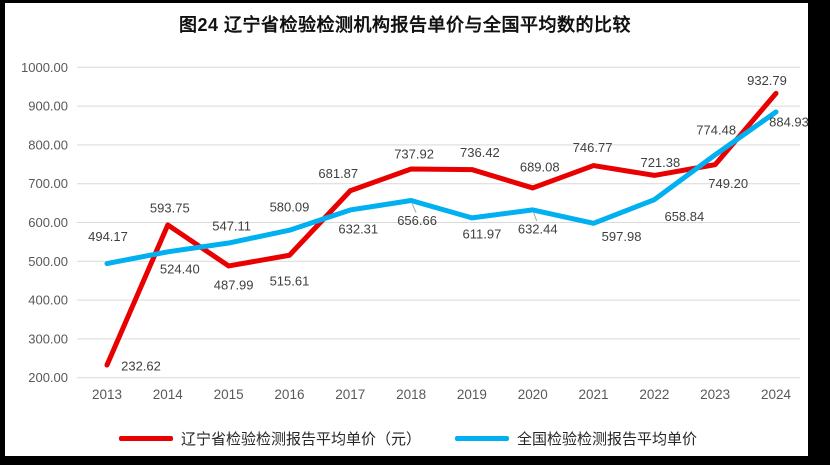  I want to click on x-tick-label-2021: 2021, so click(594, 394).